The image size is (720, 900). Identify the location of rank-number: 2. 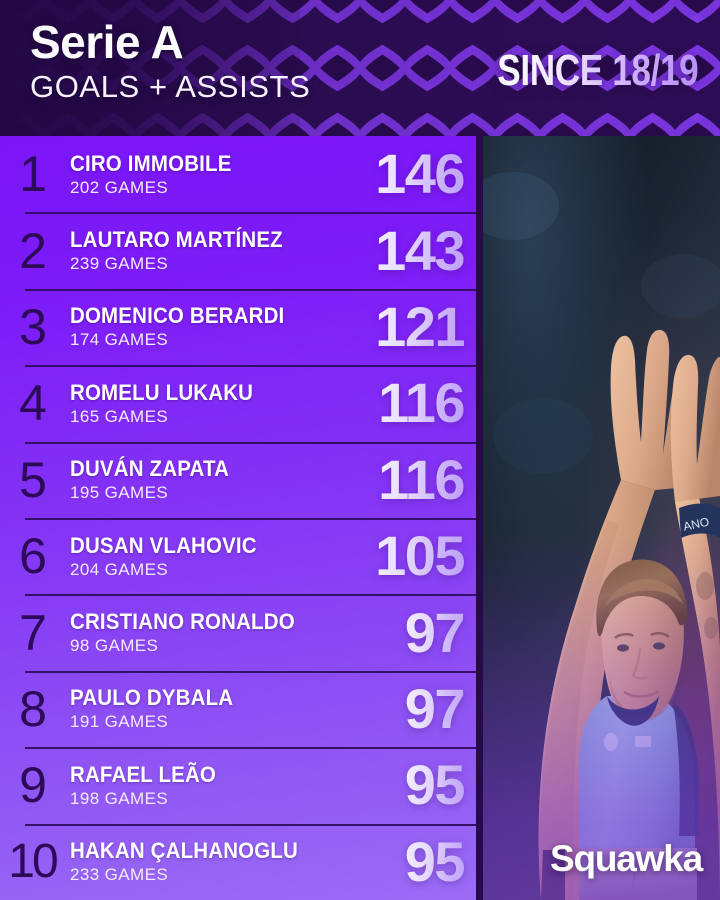
(33, 250).